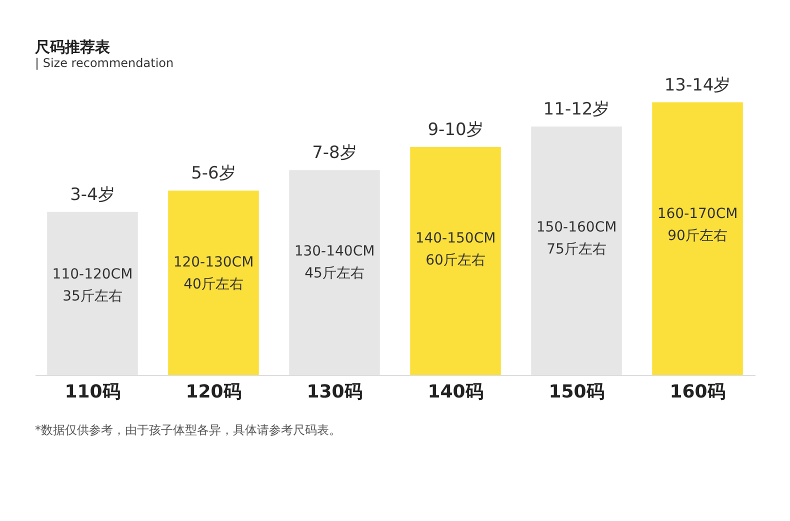 This screenshot has width=790, height=521. I want to click on annotation: 40斤左右, so click(214, 284).